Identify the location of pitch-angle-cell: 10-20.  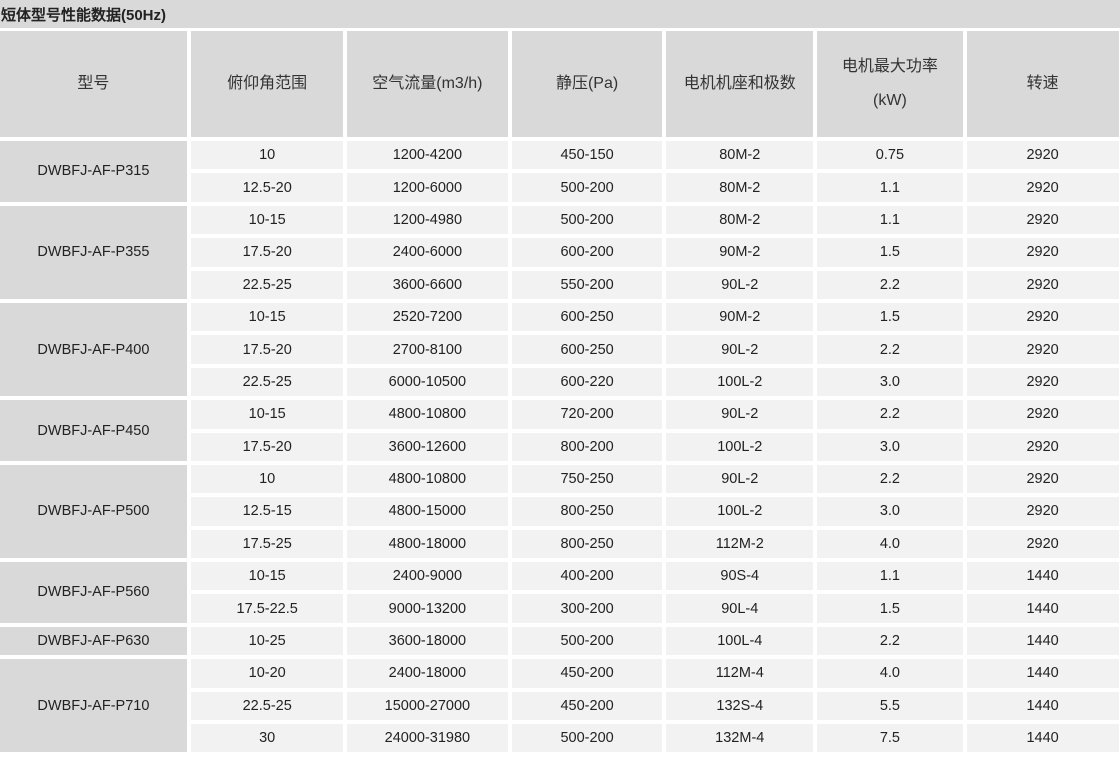
(267, 673).